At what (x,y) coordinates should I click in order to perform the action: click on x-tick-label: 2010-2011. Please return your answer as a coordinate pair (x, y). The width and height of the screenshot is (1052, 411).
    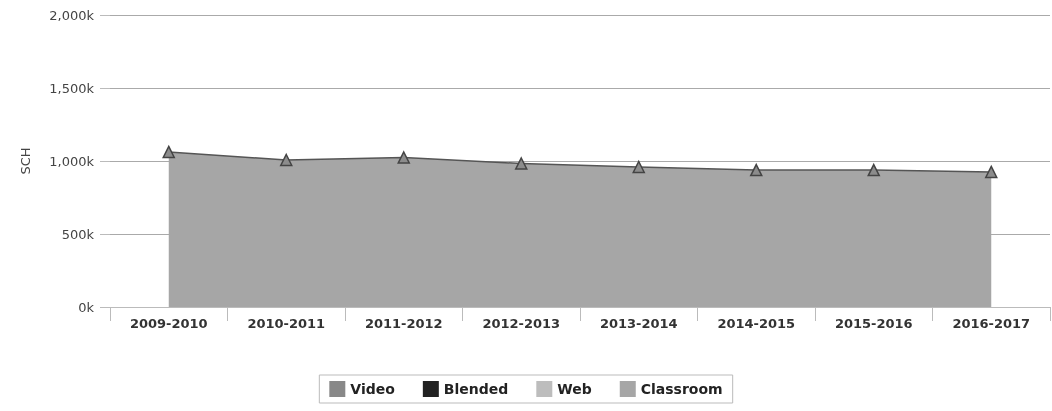
    Looking at the image, I should click on (286, 323).